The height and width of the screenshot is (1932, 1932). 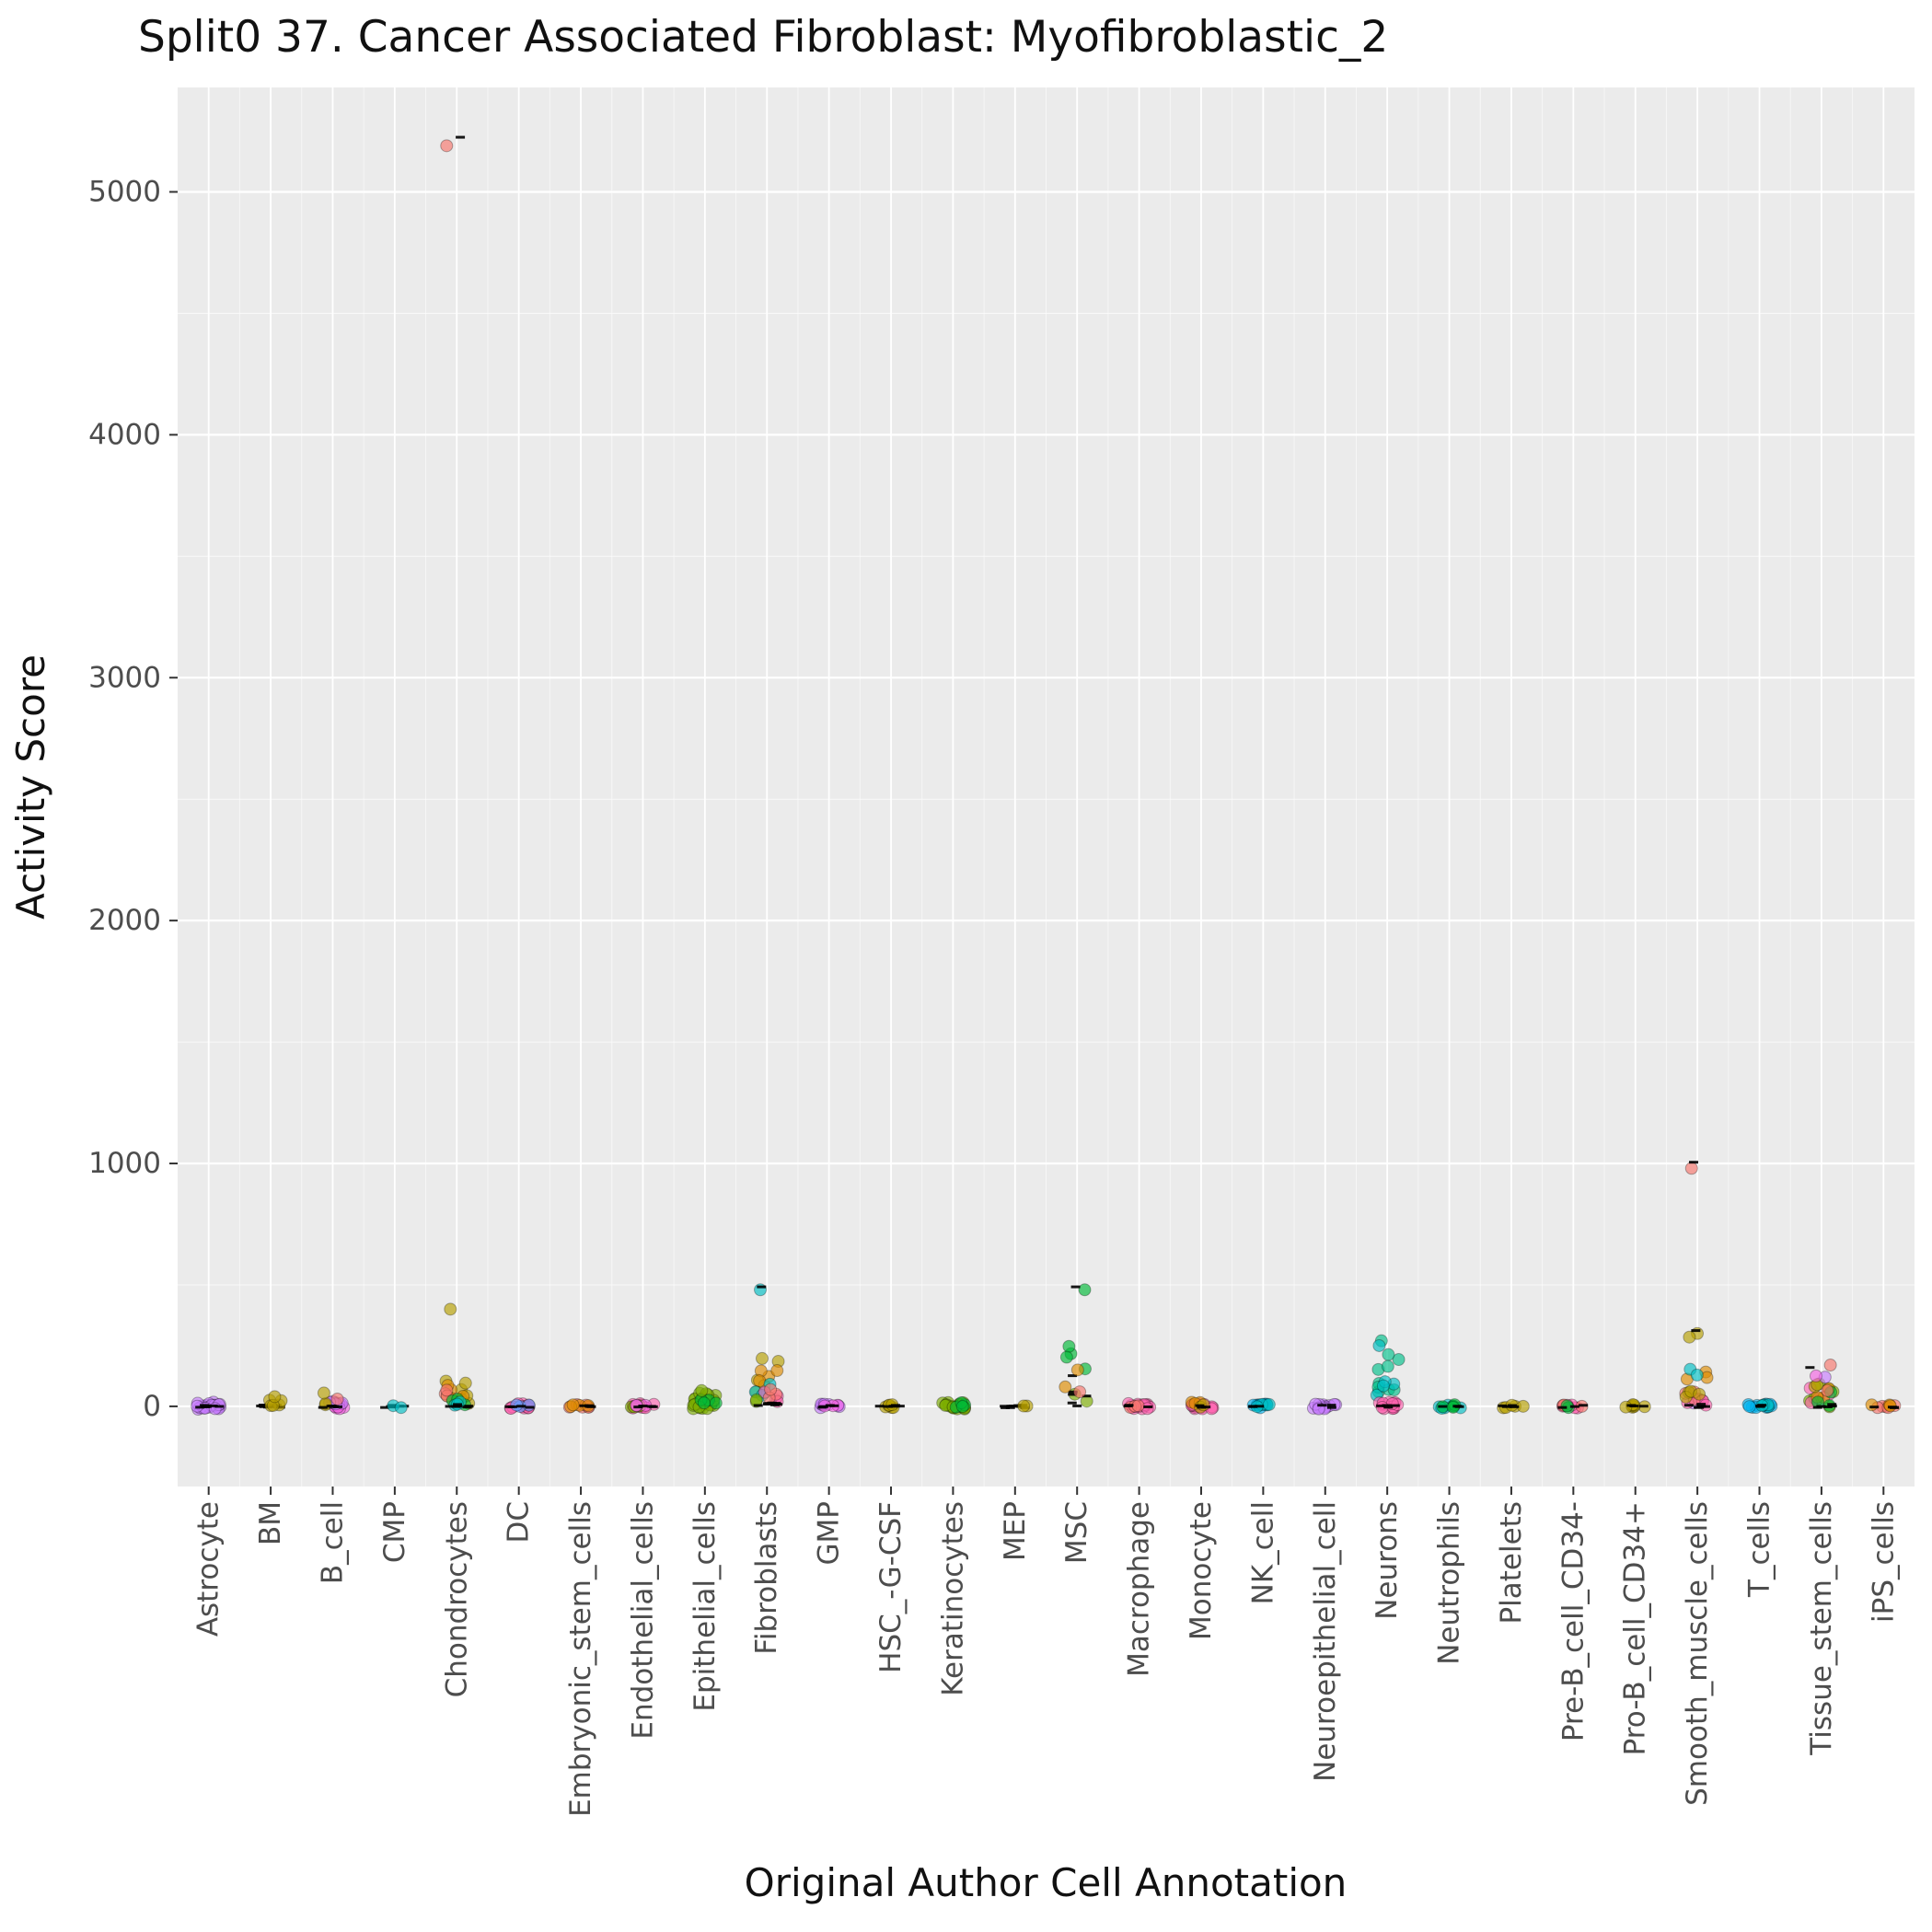 What do you see at coordinates (1047, 1883) in the screenshot?
I see `x-axis-title: Original Author Cell Annotation` at bounding box center [1047, 1883].